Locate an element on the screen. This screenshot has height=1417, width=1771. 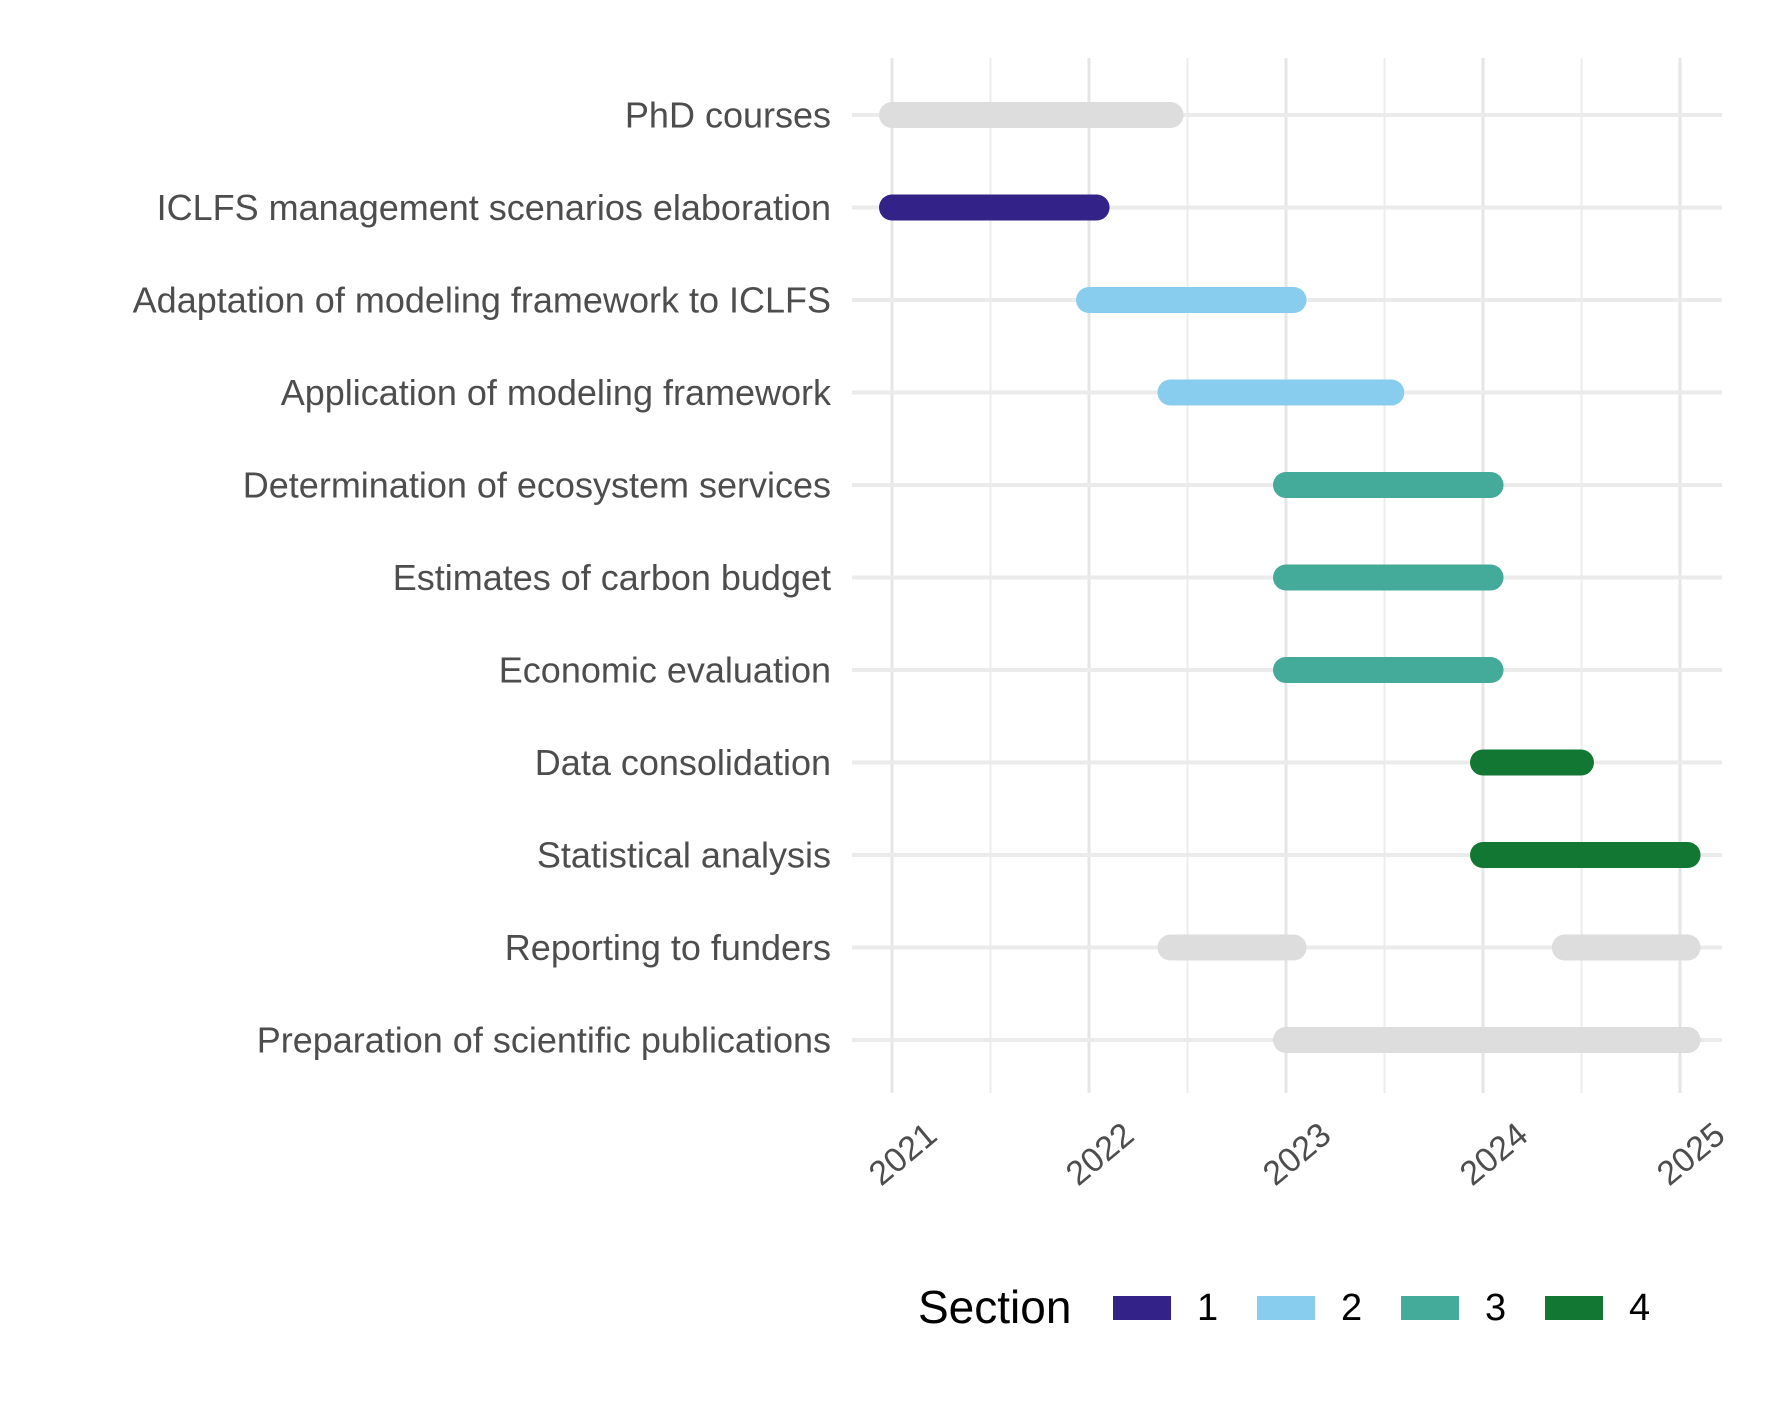
legend-title: Section is located at coordinates (994, 1307).